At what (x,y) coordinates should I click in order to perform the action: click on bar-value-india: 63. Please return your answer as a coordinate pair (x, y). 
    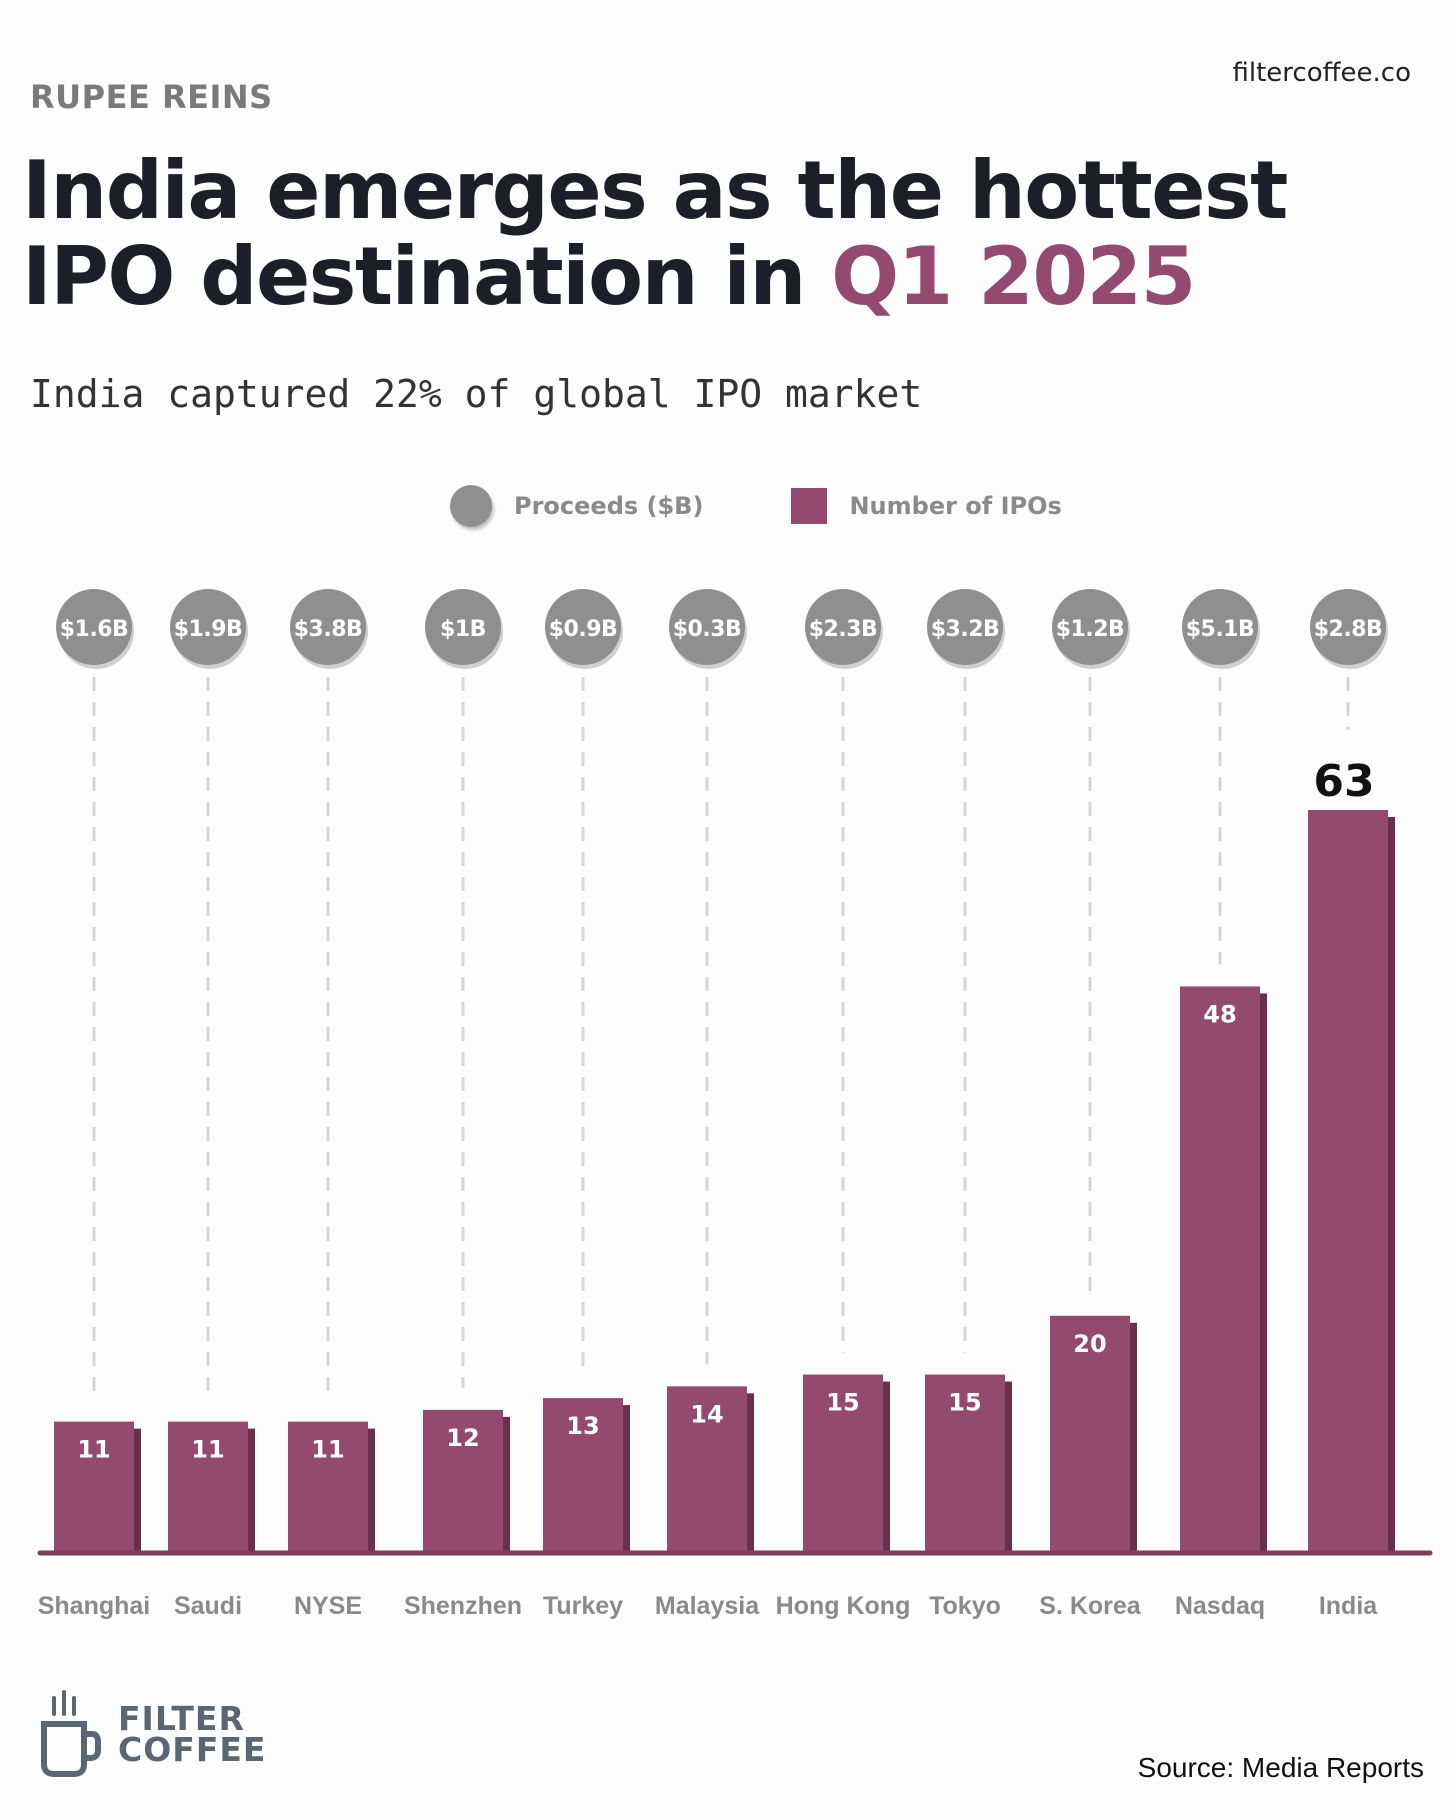
    Looking at the image, I should click on (1343, 781).